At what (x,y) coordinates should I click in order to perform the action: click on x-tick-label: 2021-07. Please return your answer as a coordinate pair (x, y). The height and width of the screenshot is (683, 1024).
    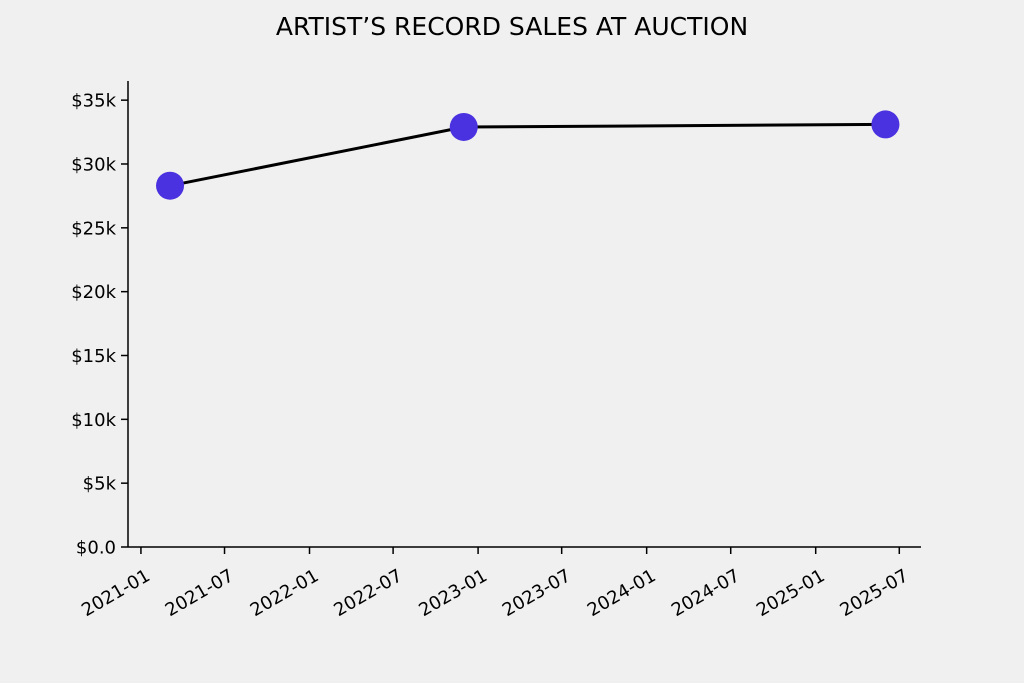
    Looking at the image, I should click on (200, 593).